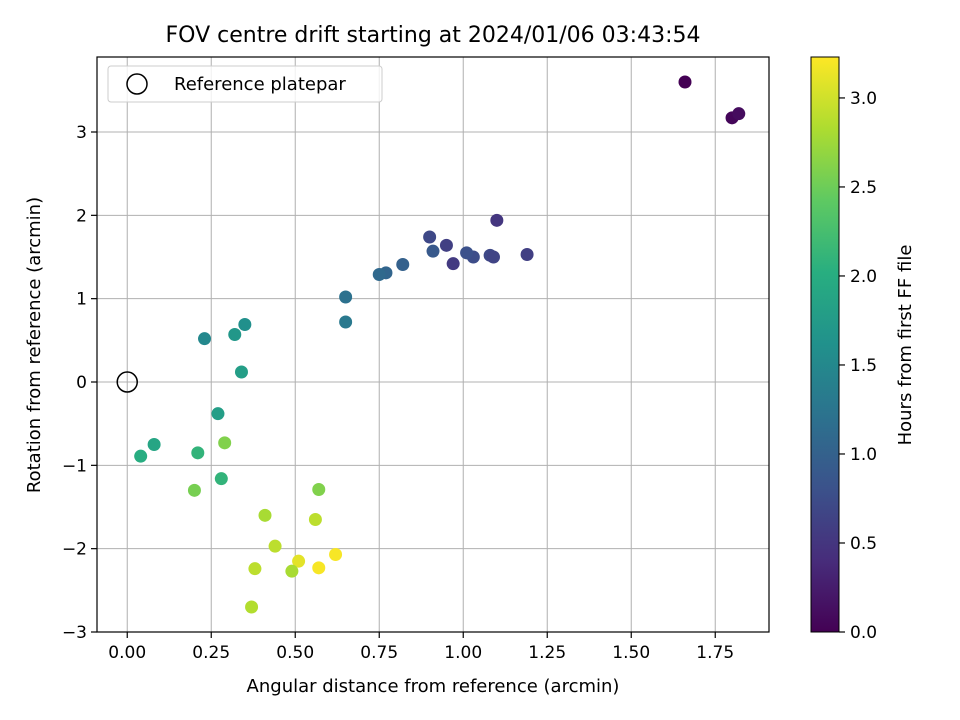 The image size is (960, 720). What do you see at coordinates (81, 216) in the screenshot?
I see `y-tick-label: 2` at bounding box center [81, 216].